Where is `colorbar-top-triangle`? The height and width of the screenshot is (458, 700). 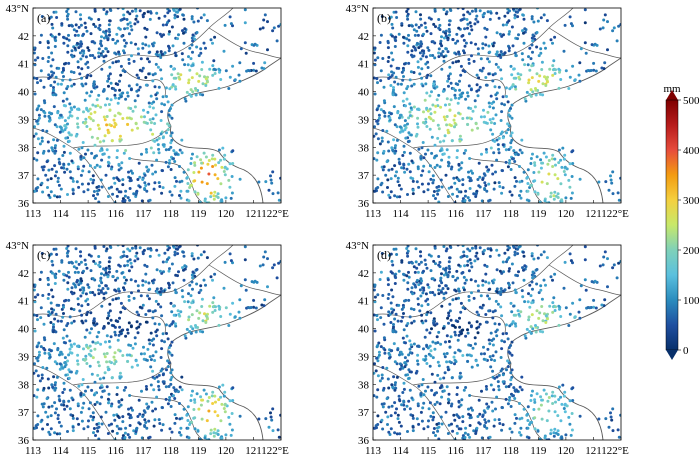
colorbar-top-triangle is located at coordinates (672, 95).